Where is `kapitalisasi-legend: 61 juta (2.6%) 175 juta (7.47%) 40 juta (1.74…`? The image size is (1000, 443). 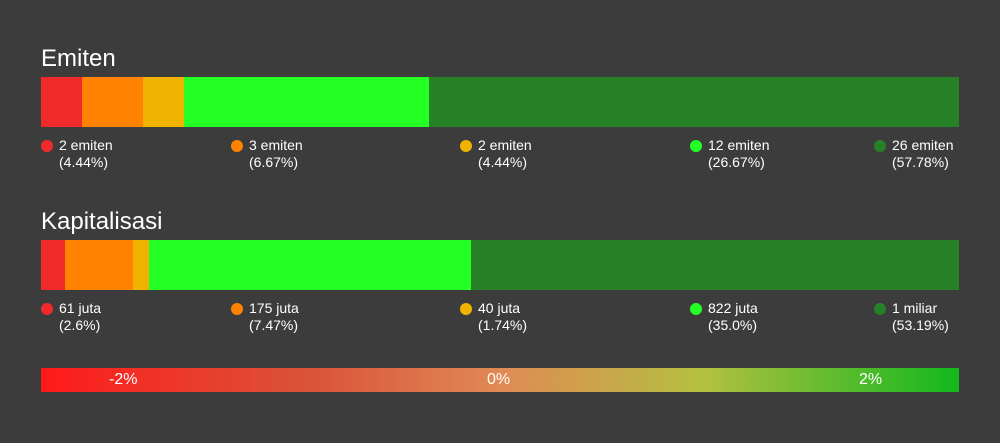
kapitalisasi-legend: 61 juta (2.6%) 175 juta (7.47%) 40 juta (1.74… is located at coordinates (500, 320).